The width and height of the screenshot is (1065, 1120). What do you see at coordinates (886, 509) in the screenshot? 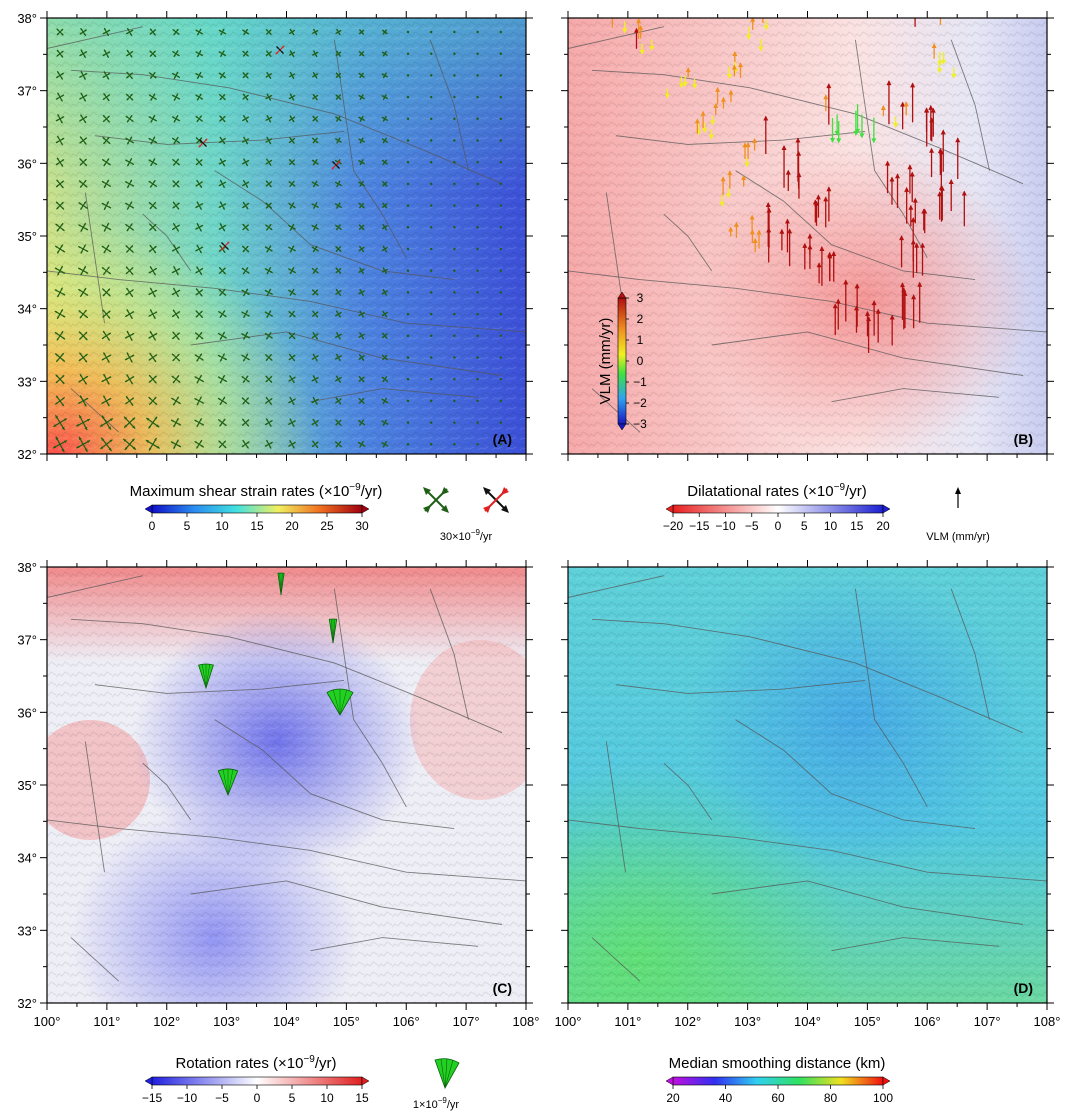
I see `dilatation-colorbar-cap-right` at bounding box center [886, 509].